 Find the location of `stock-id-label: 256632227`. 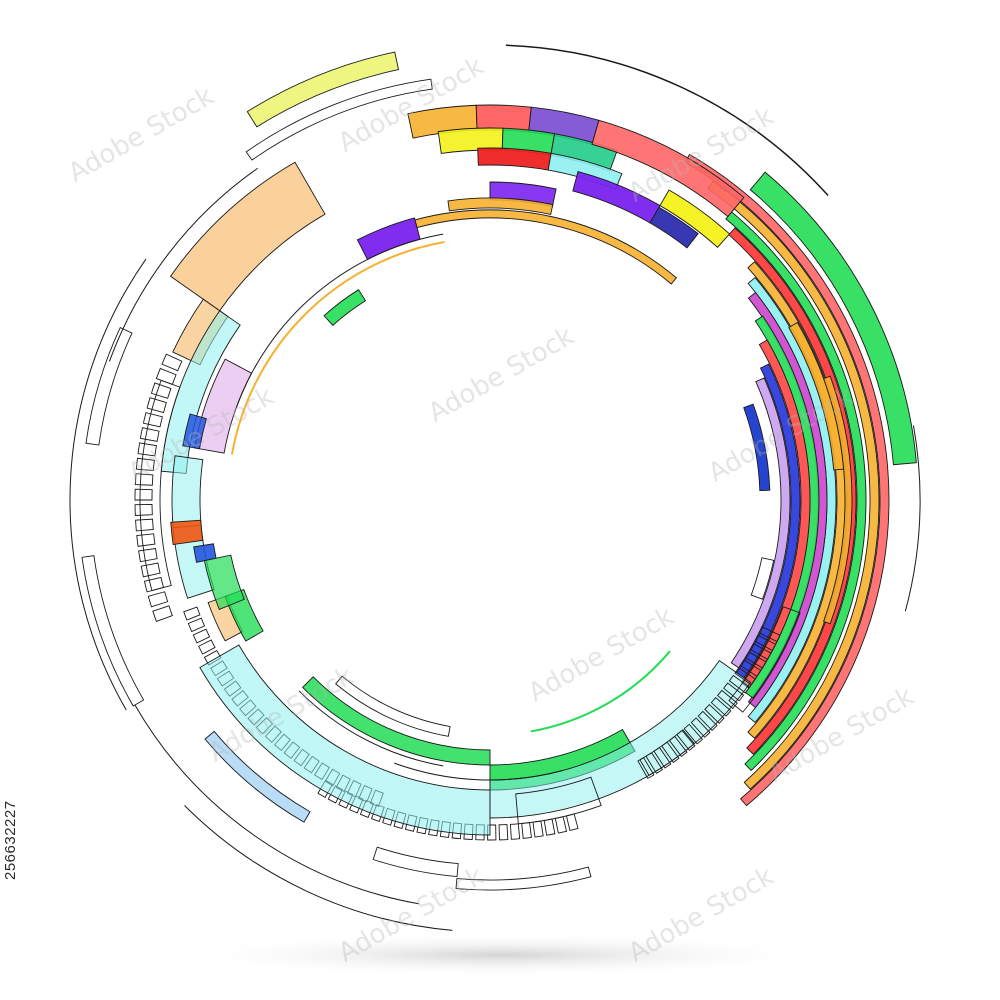

stock-id-label: 256632227 is located at coordinates (10, 840).